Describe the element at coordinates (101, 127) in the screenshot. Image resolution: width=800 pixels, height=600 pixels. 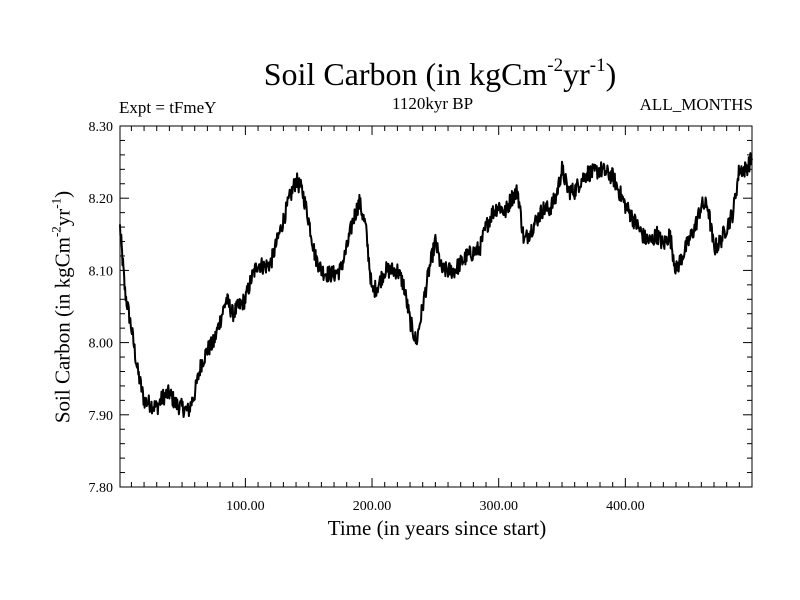
I see `y-tick-label: 8.30` at that location.